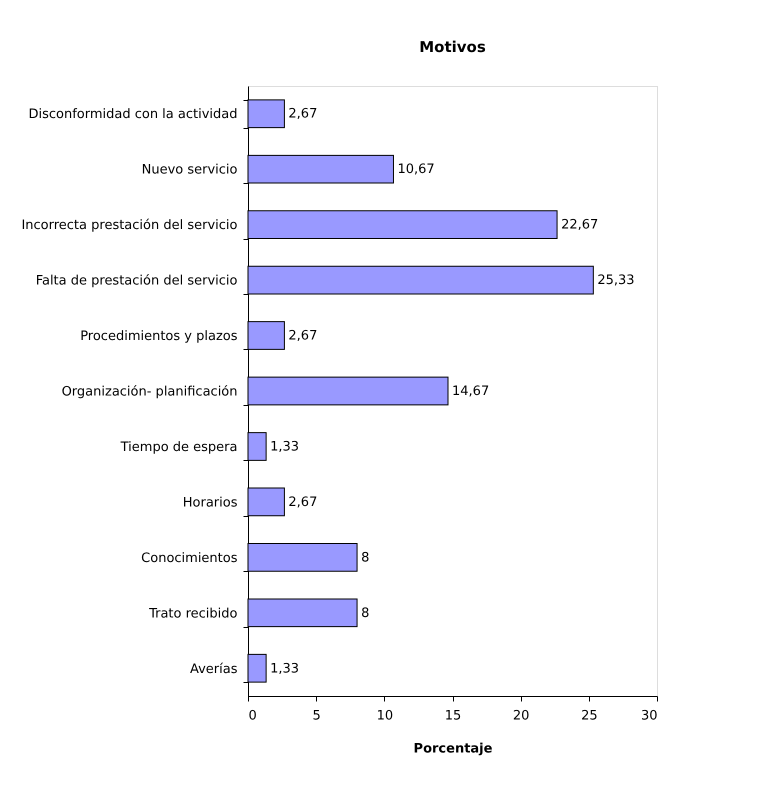 The image size is (769, 808). Describe the element at coordinates (316, 716) in the screenshot. I see `x-tick-label: 5` at that location.